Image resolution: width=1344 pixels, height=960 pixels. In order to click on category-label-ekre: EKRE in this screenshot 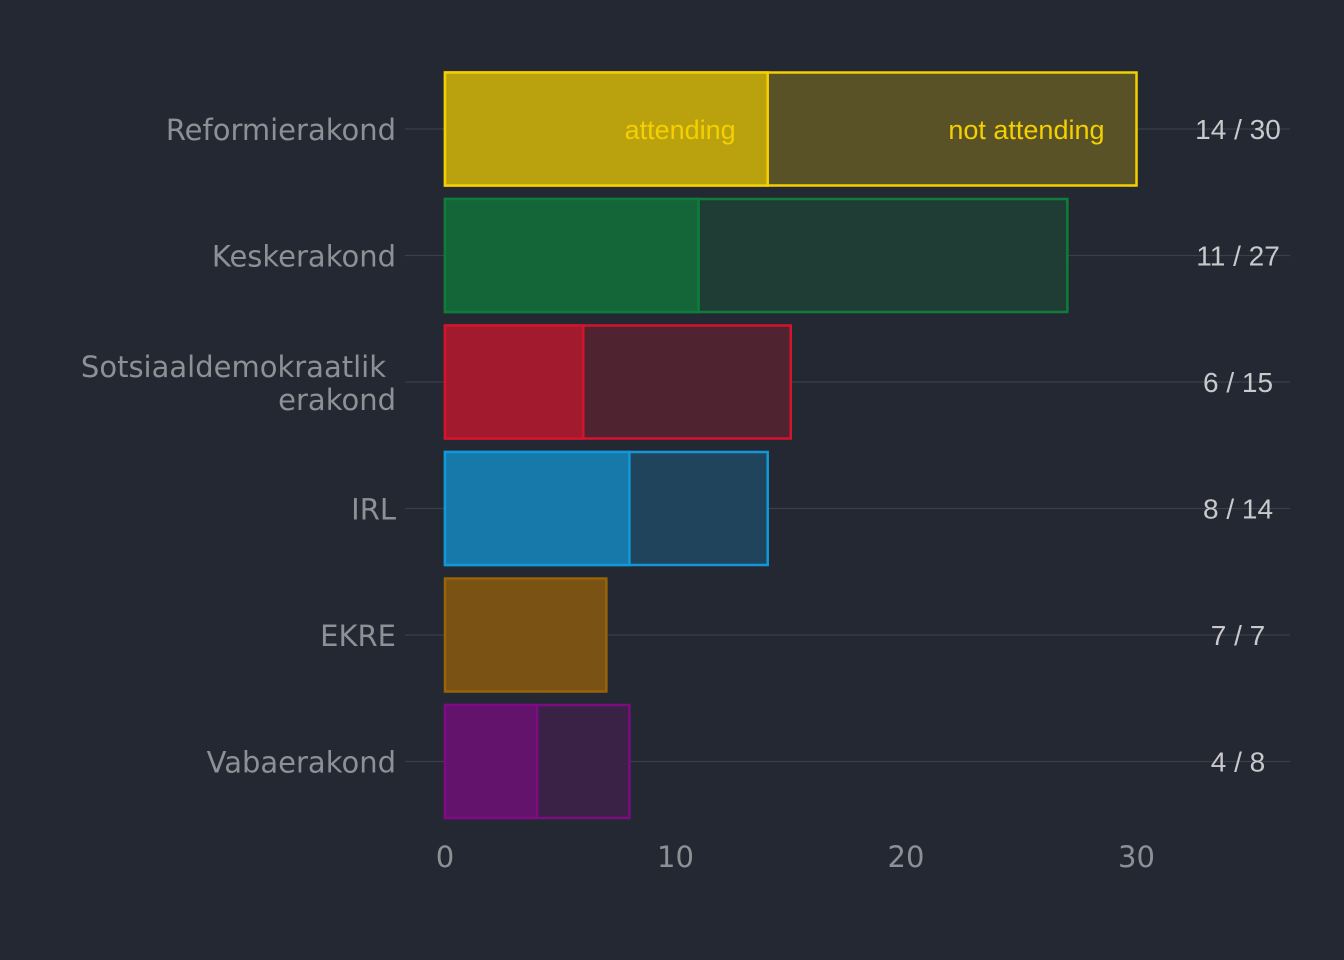, I will do `click(358, 636)`.